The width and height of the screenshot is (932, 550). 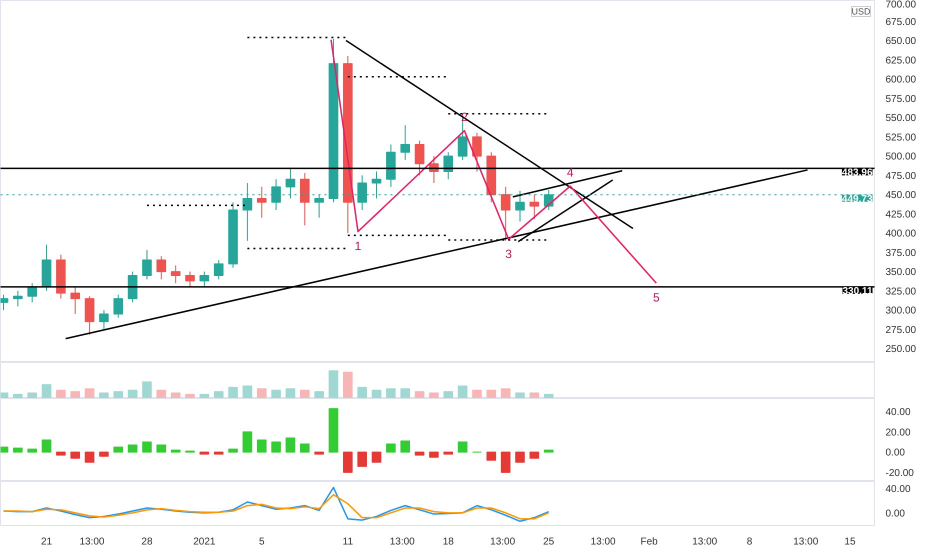 I want to click on y-tick-label: 350.00, so click(x=901, y=272).